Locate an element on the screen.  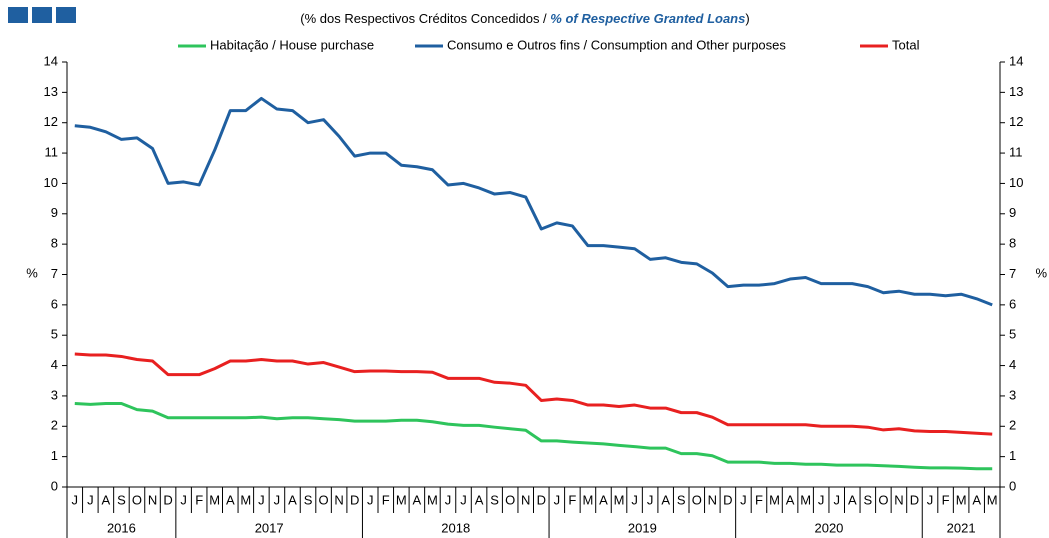
legend-label: Total is located at coordinates (906, 44).